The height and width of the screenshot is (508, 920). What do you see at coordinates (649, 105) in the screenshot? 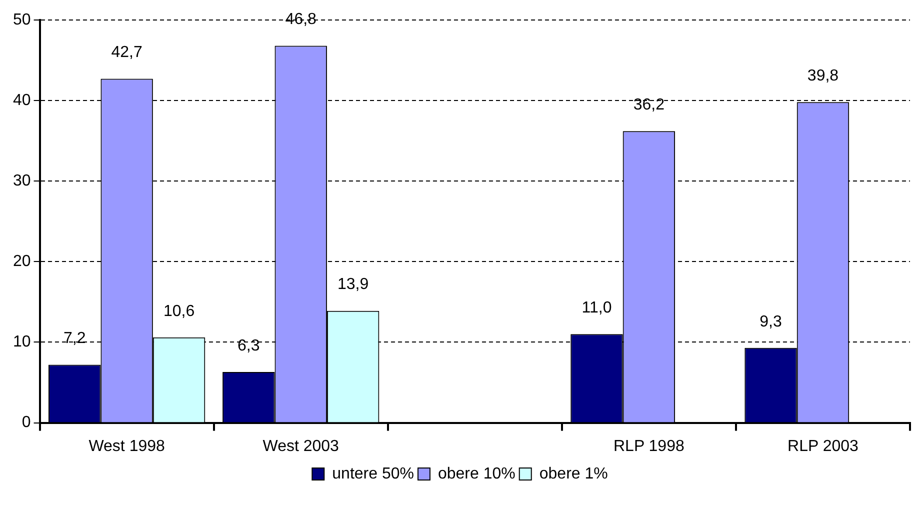
I see `data-label: 36,2` at bounding box center [649, 105].